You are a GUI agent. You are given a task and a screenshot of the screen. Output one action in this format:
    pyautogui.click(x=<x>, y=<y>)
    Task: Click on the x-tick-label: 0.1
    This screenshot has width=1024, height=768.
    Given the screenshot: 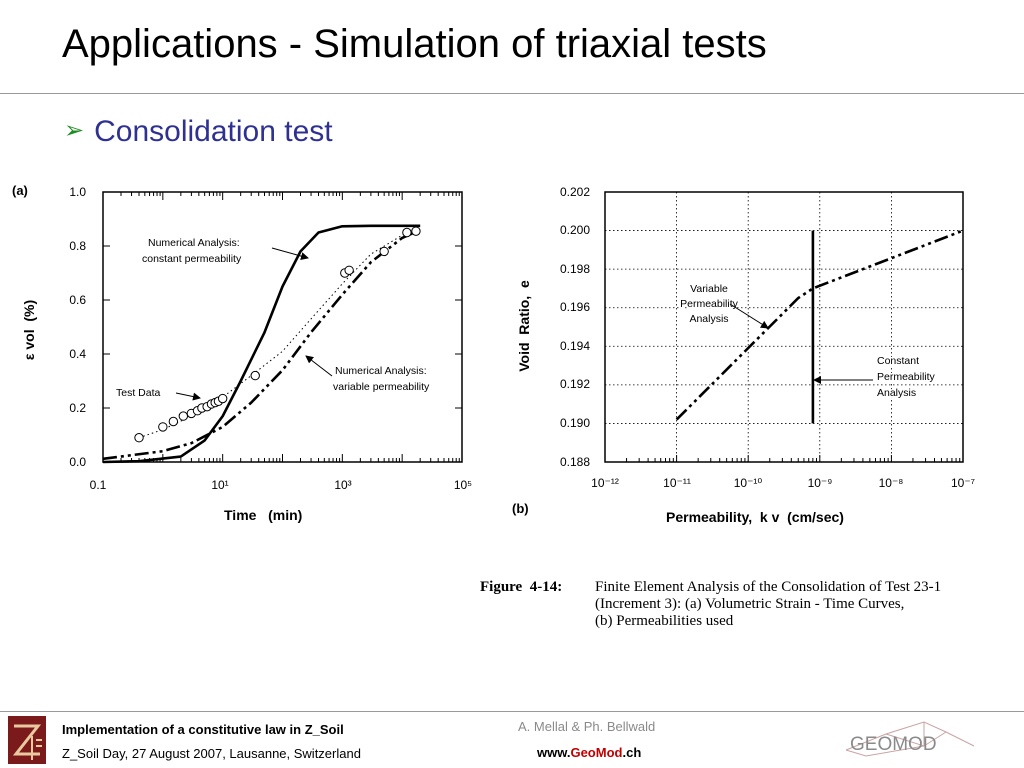 What is the action you would take?
    pyautogui.click(x=98, y=485)
    